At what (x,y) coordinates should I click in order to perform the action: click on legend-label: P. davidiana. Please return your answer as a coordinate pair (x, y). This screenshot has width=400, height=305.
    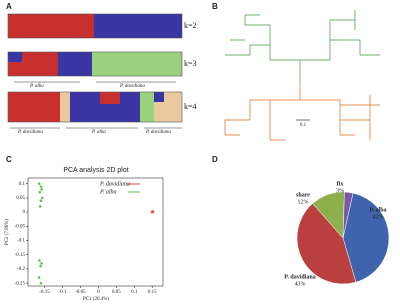
    Looking at the image, I should click on (114, 184).